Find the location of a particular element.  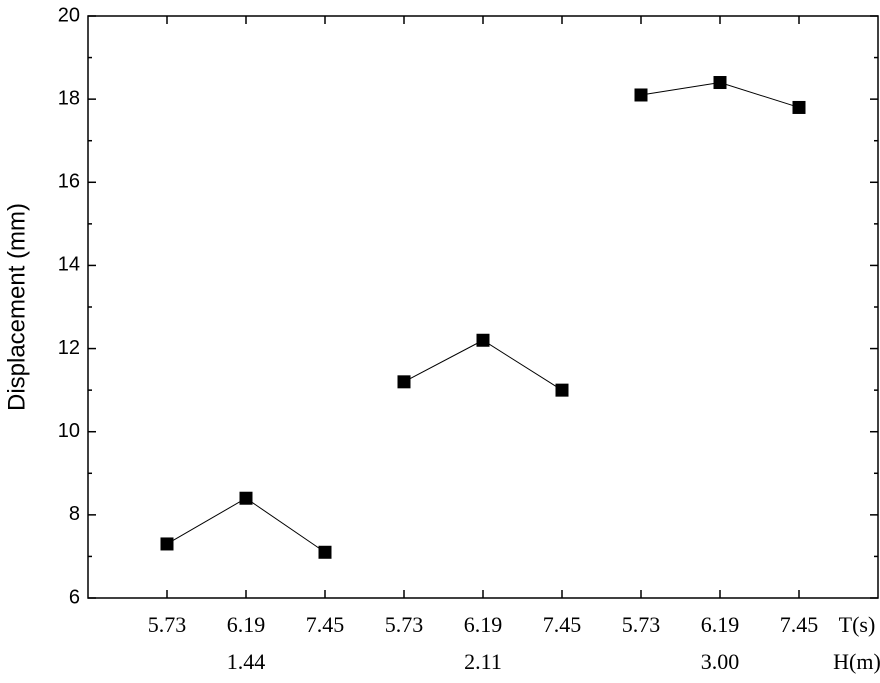

group-axis-label: H(m) is located at coordinates (856, 661).